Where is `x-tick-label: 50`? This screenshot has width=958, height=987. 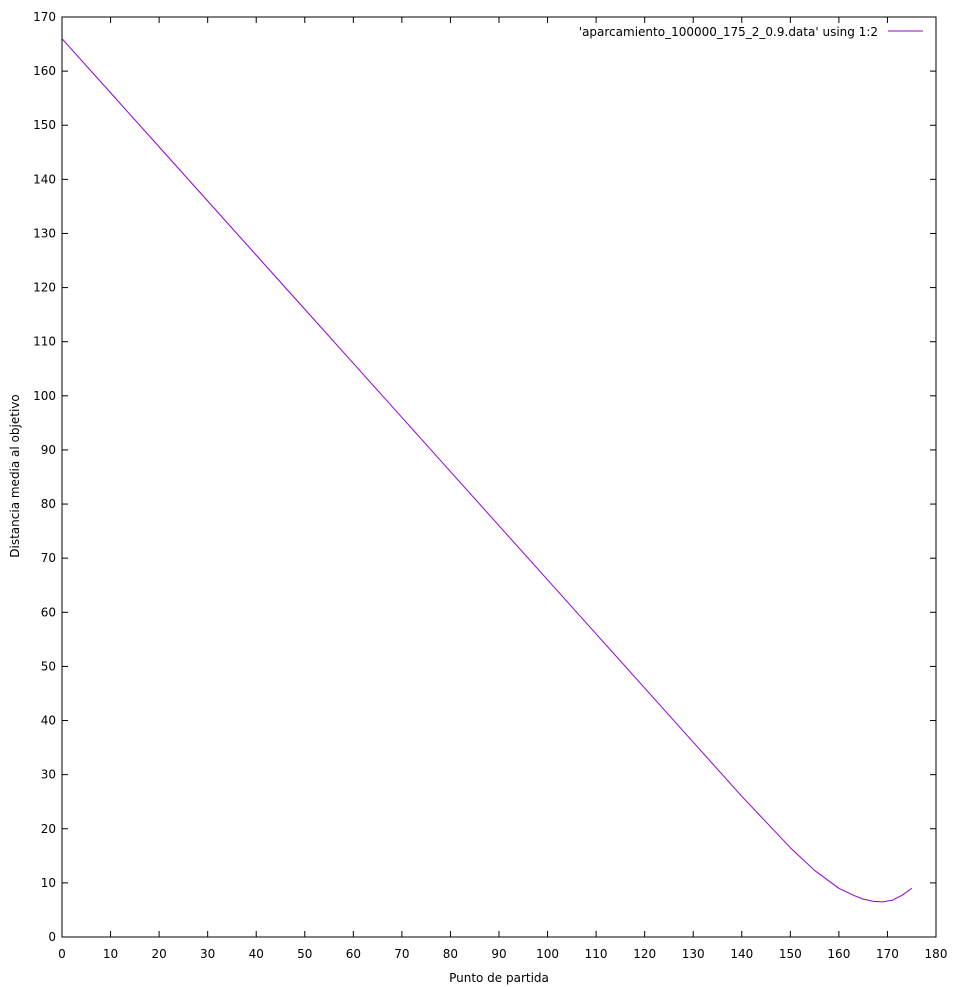 x-tick-label: 50 is located at coordinates (304, 954).